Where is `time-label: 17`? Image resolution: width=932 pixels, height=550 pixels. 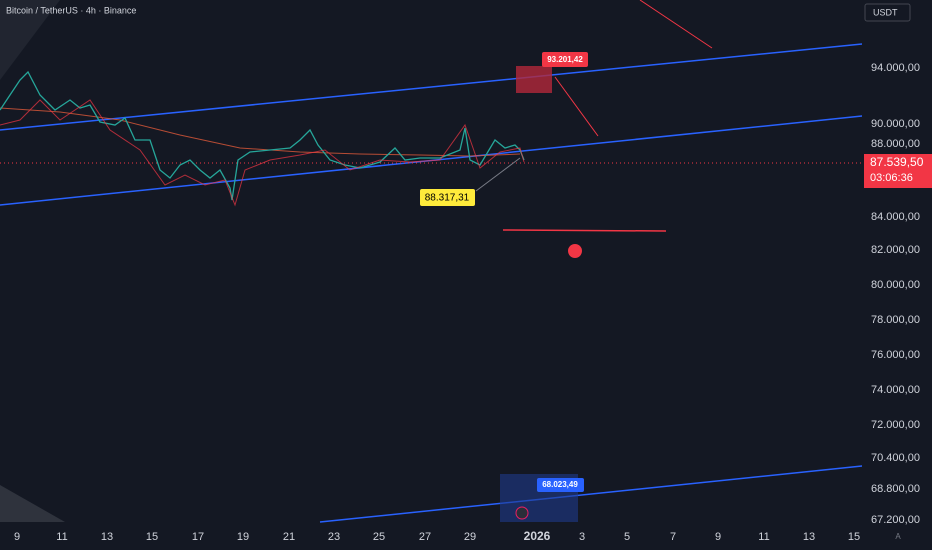 time-label: 17 is located at coordinates (198, 537).